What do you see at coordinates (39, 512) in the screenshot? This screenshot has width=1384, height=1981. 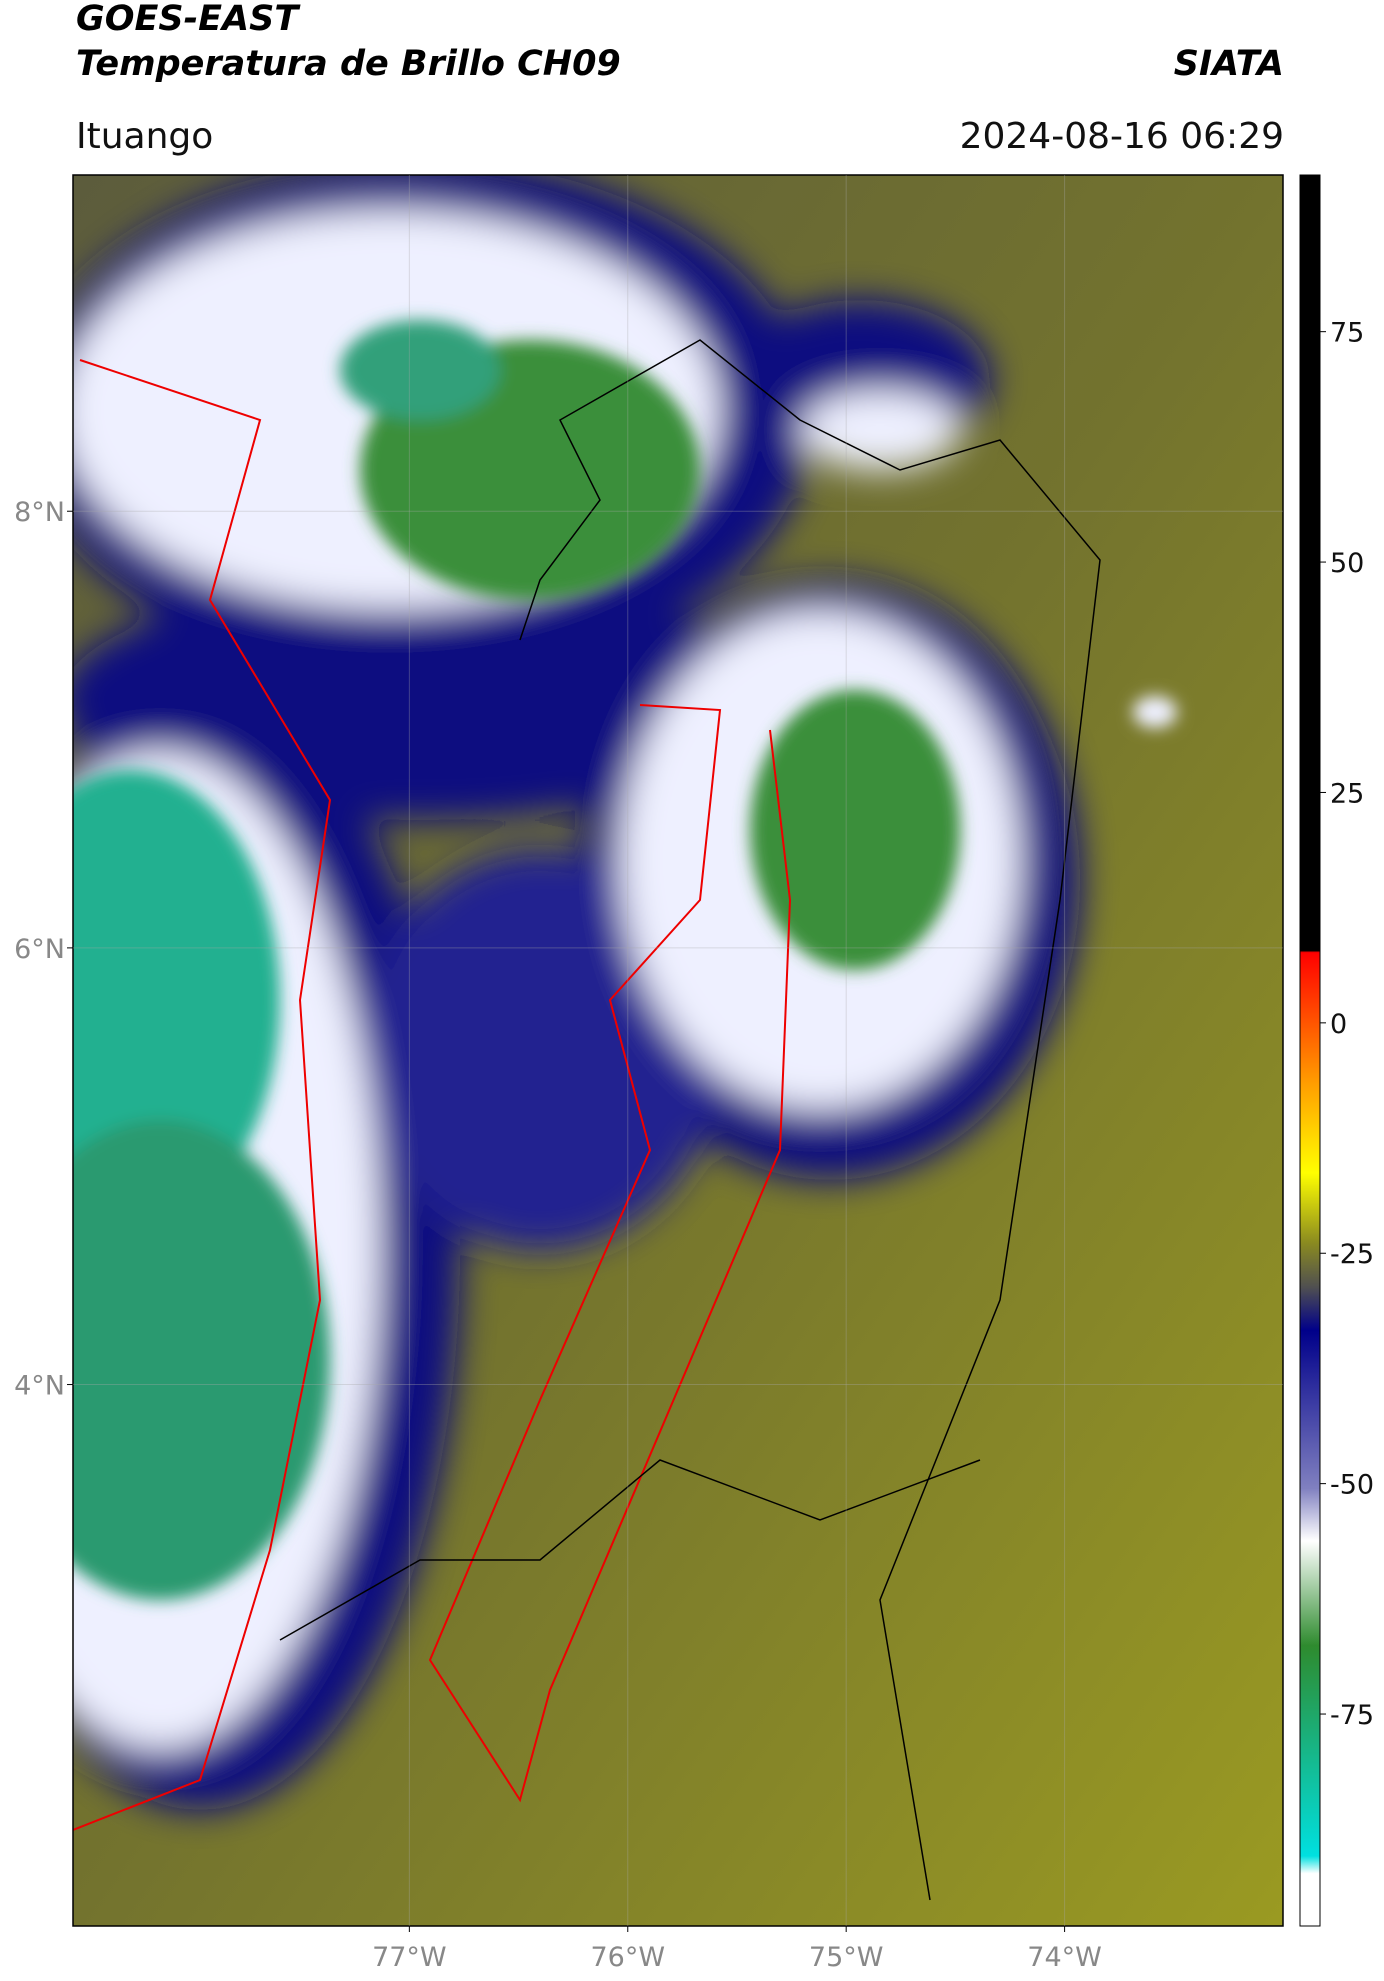 I see `lat-tick-label: 8°N` at bounding box center [39, 512].